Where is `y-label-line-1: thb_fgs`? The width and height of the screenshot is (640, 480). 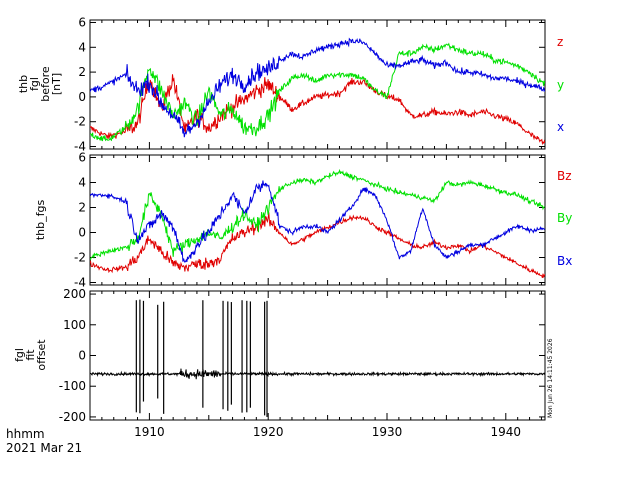
y-label-line-1: thb_fgs is located at coordinates (40, 220).